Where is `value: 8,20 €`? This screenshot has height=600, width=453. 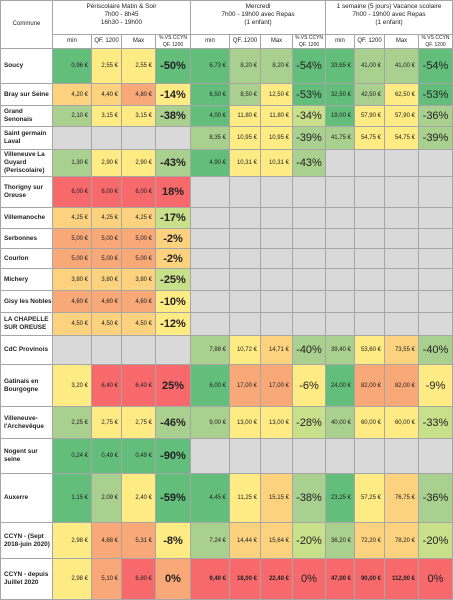
value: 8,20 € is located at coordinates (280, 66).